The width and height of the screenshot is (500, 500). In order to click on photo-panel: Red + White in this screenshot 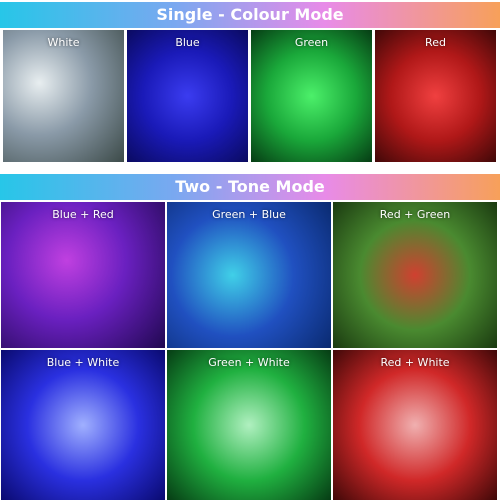, I will do `click(415, 425)`.